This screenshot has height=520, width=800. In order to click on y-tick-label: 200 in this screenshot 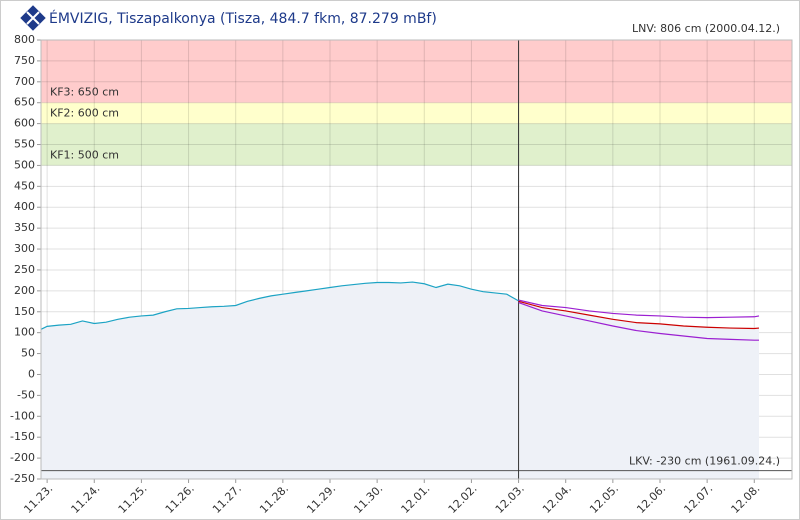, I will do `click(24, 290)`.